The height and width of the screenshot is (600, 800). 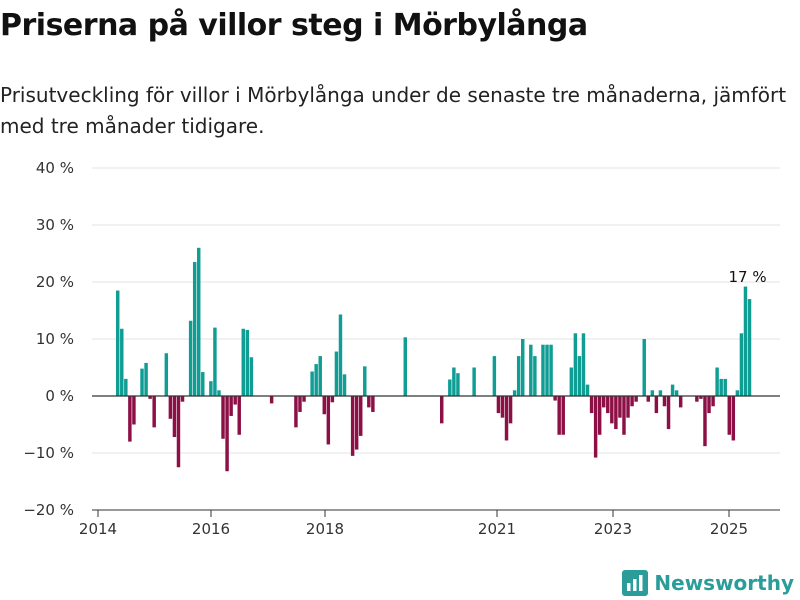 I want to click on x-tick-label: 2016, so click(x=211, y=529).